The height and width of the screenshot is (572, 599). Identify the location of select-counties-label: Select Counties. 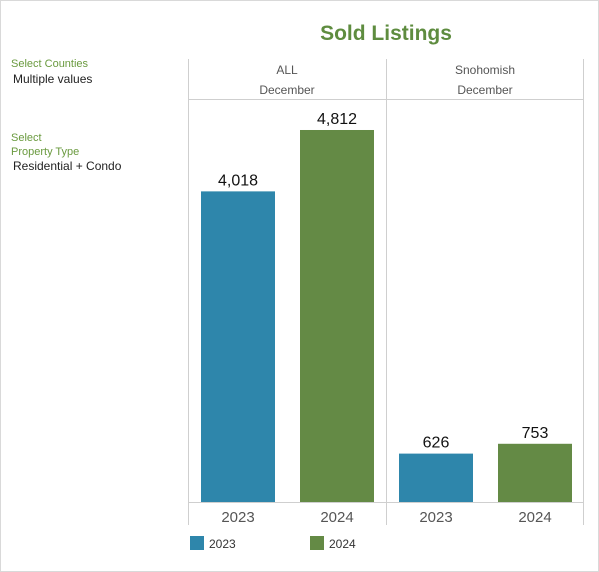
(50, 64).